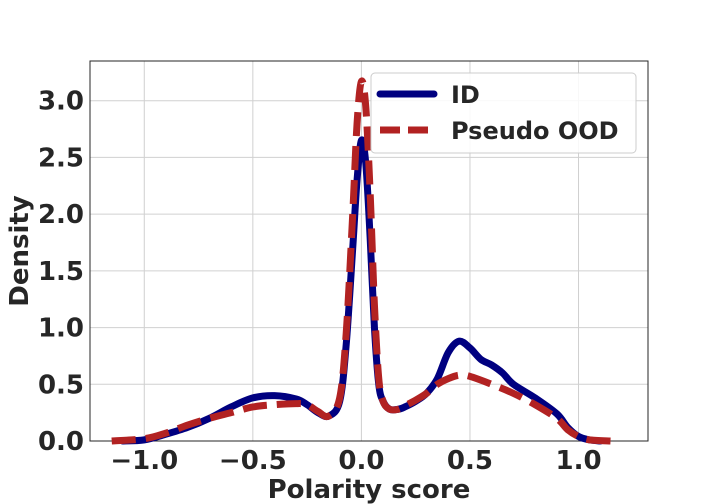  I want to click on y-tick-labels: 0.0 0.5 1.0 1.5 2.0 2.5 3.0, so click(61, 272).